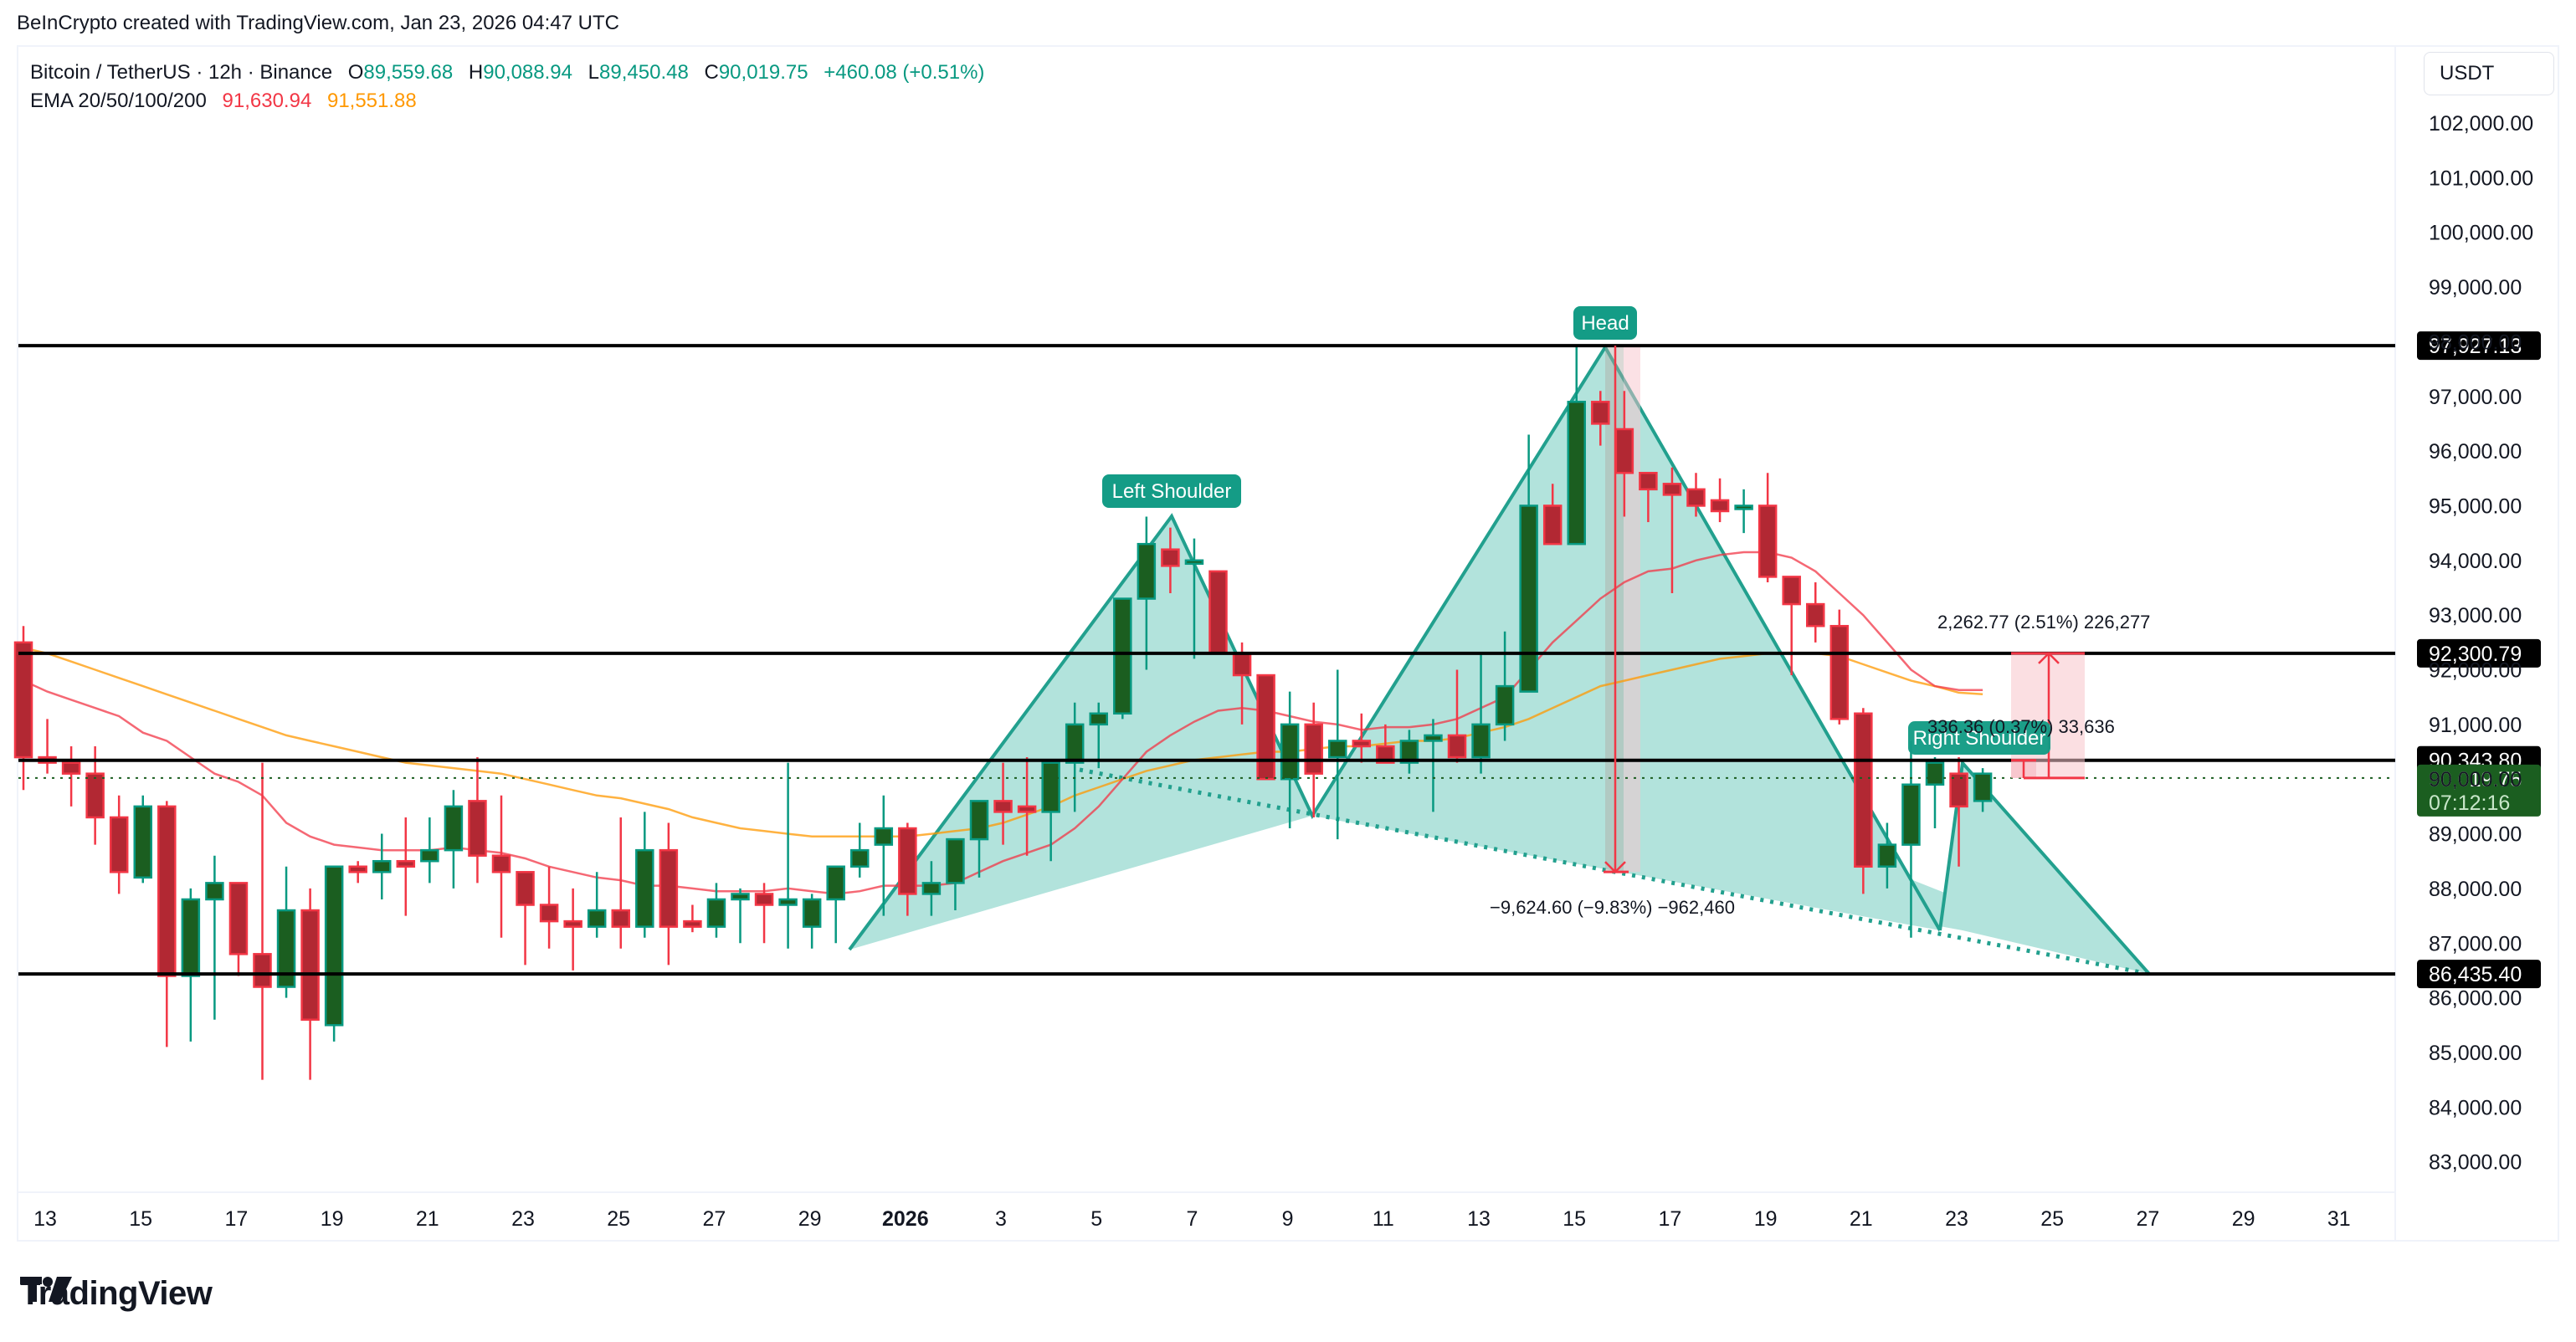 This screenshot has width=2576, height=1342. What do you see at coordinates (118, 101) in the screenshot?
I see `ema-label: EMA 20/50/100/200` at bounding box center [118, 101].